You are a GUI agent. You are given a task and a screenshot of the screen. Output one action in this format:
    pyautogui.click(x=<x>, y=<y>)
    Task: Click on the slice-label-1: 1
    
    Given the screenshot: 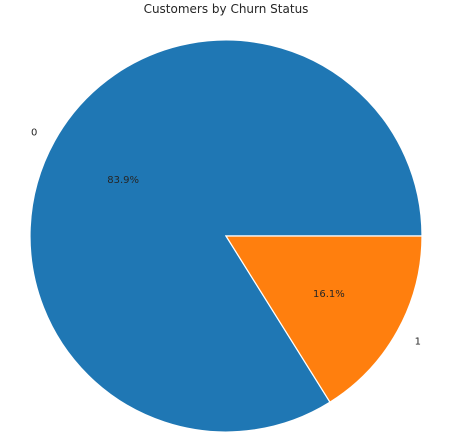 What is the action you would take?
    pyautogui.click(x=418, y=341)
    